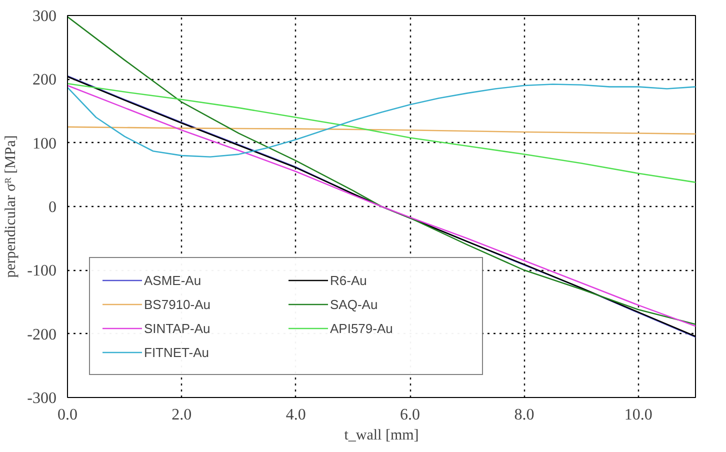  I want to click on legend-label: API579-Au, so click(362, 328).